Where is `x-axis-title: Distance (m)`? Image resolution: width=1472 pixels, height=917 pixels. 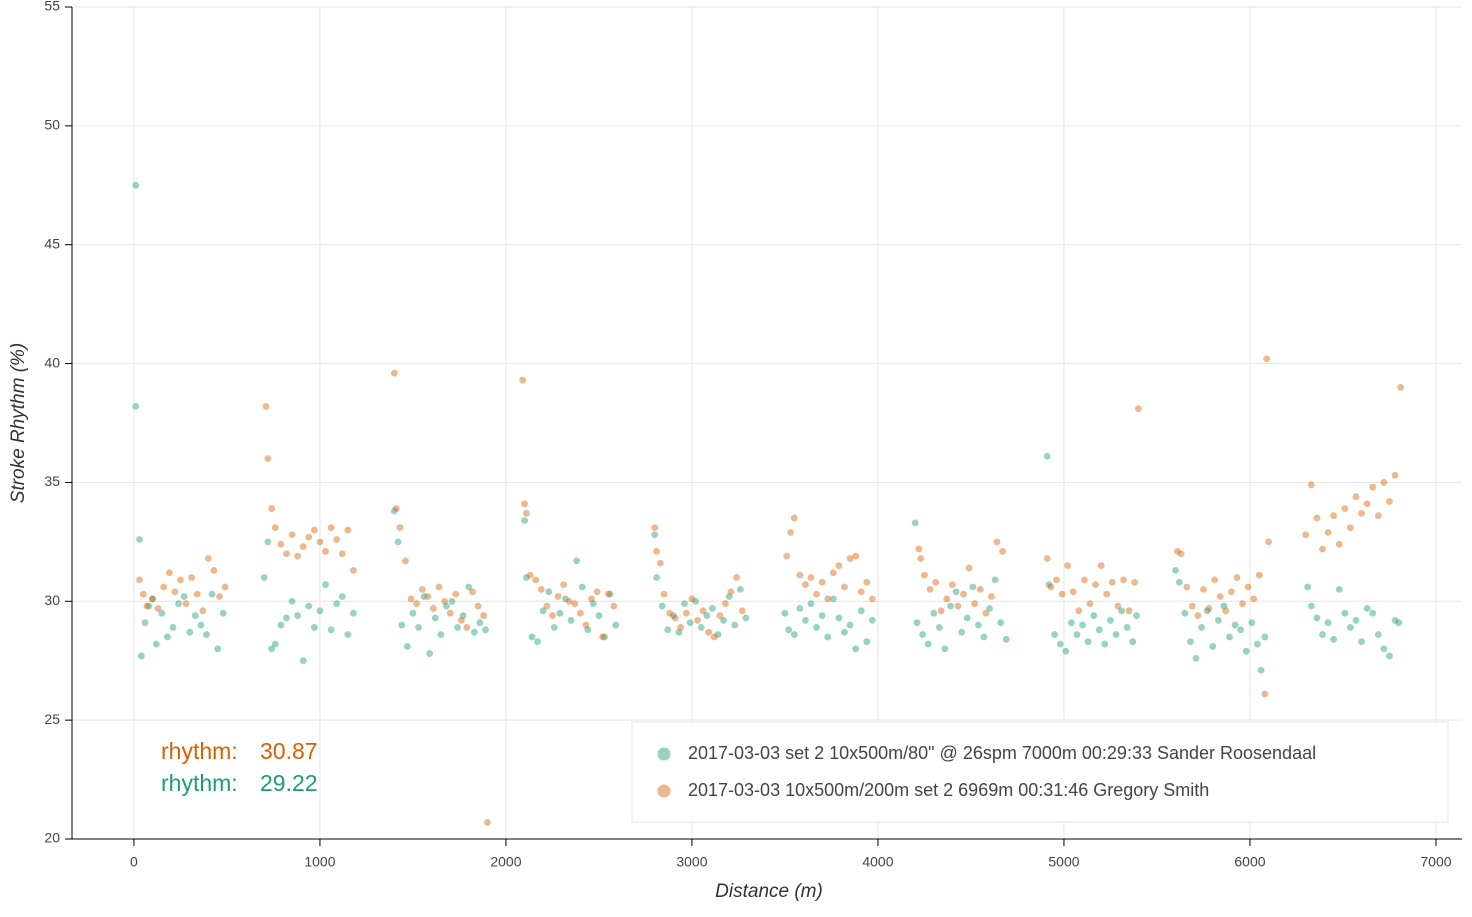 x-axis-title: Distance (m) is located at coordinates (769, 891).